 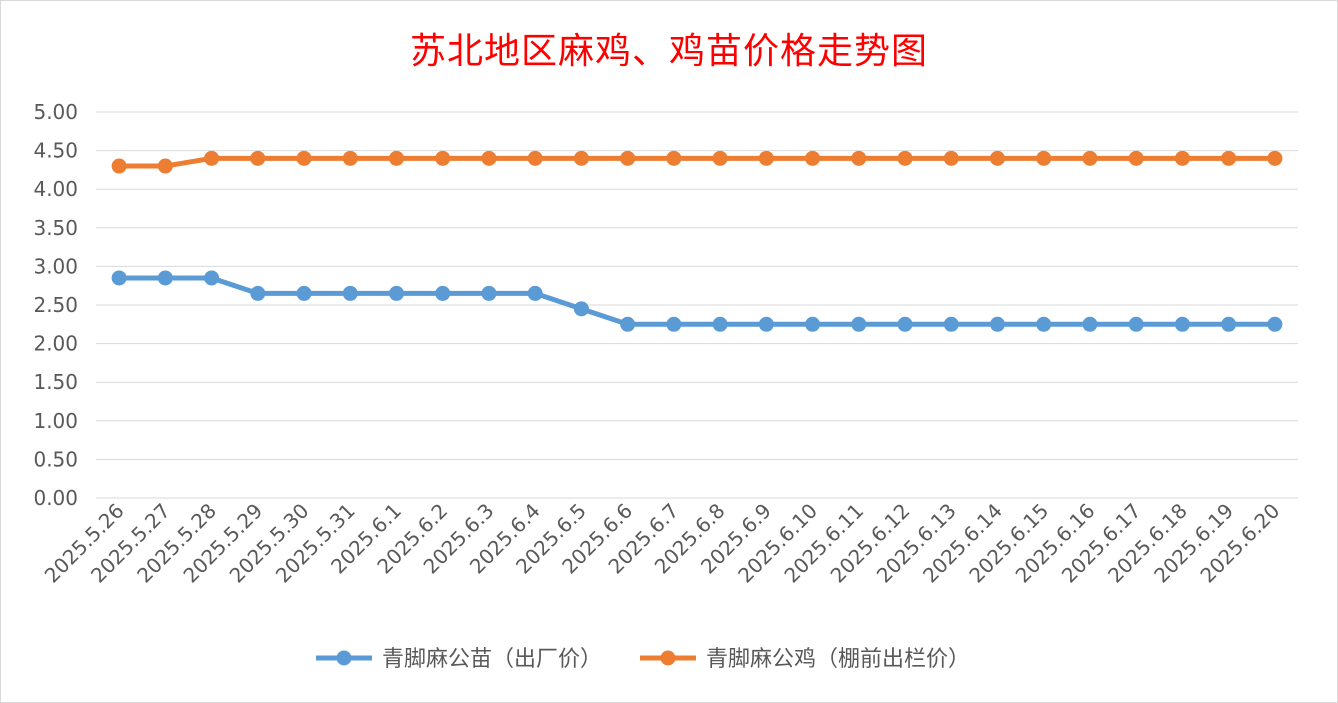 What do you see at coordinates (55, 266) in the screenshot?
I see `y-tick-label: 3.00` at bounding box center [55, 266].